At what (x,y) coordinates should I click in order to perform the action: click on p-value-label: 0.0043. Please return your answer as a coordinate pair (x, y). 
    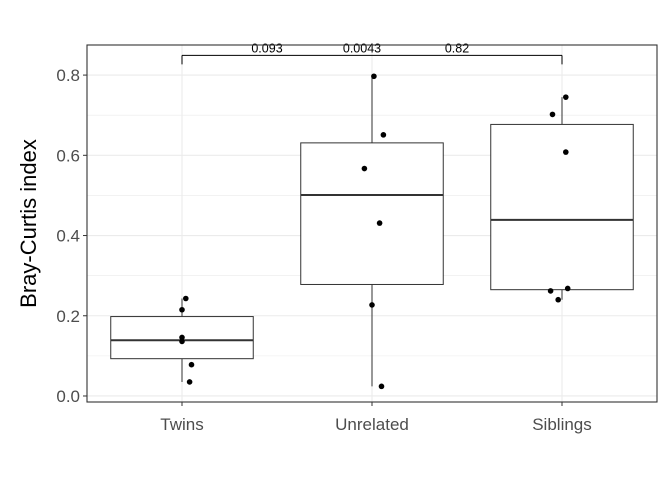
    Looking at the image, I should click on (362, 48).